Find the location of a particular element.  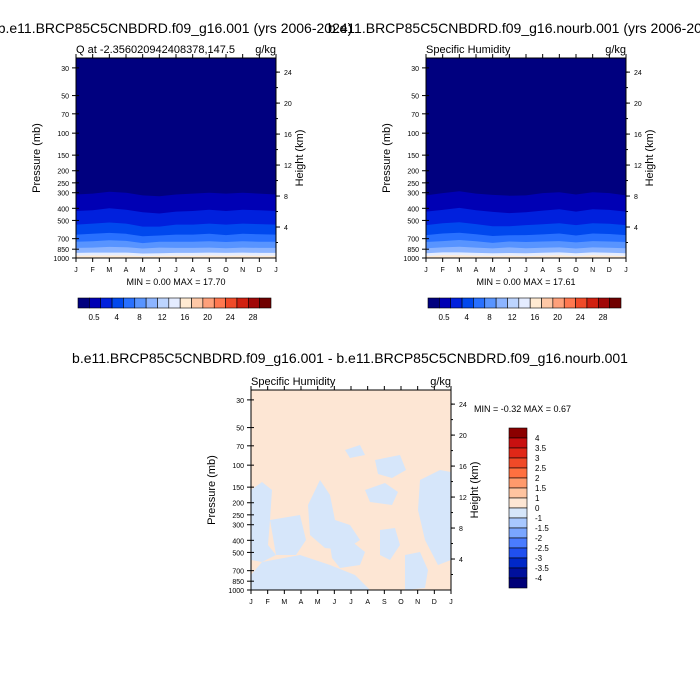

colorbar-label: -1 is located at coordinates (539, 518).